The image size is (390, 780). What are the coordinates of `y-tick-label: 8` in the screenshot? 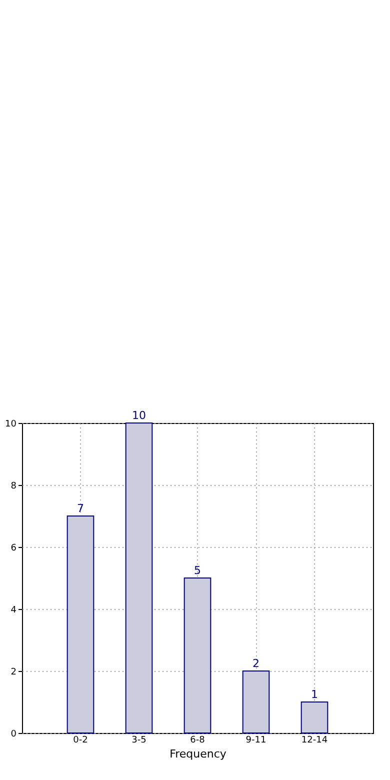 It's located at (13, 487).